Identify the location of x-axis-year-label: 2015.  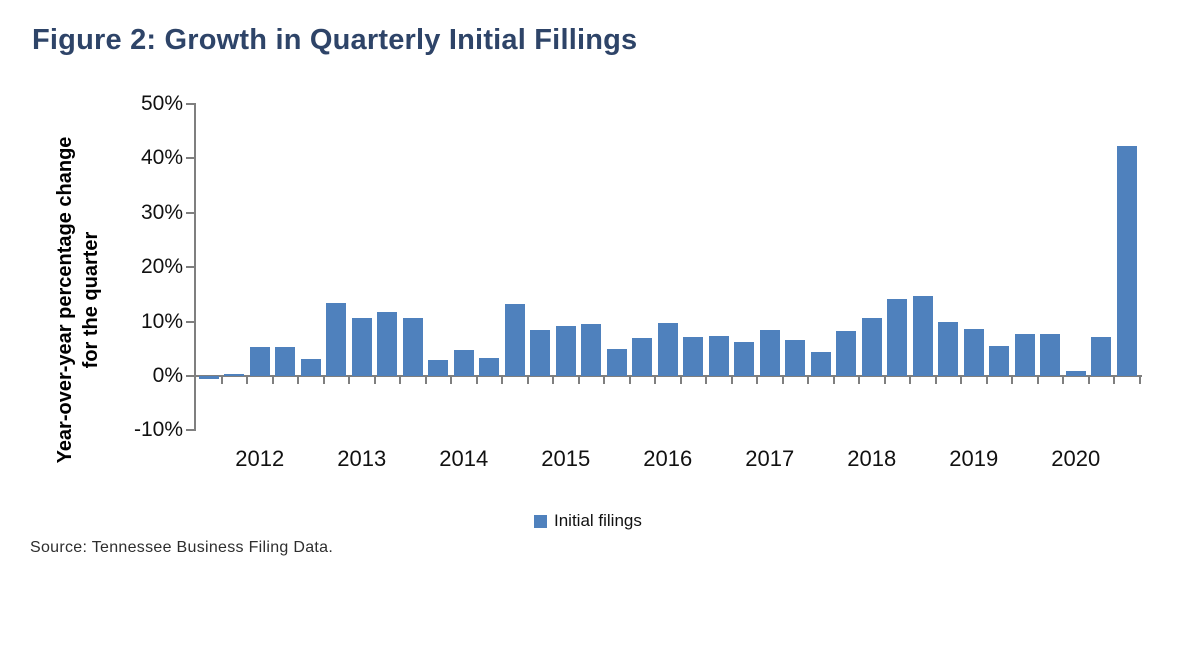
(566, 458).